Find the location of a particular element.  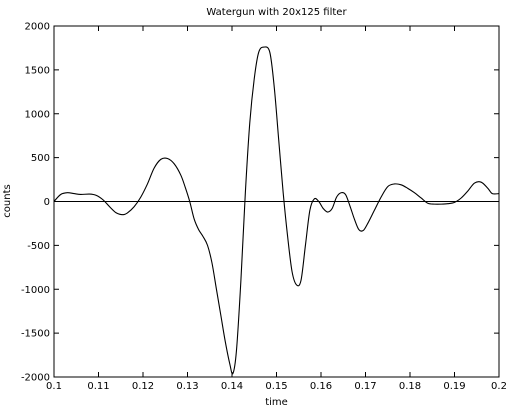

x-tick-label: 0.18 is located at coordinates (410, 386).